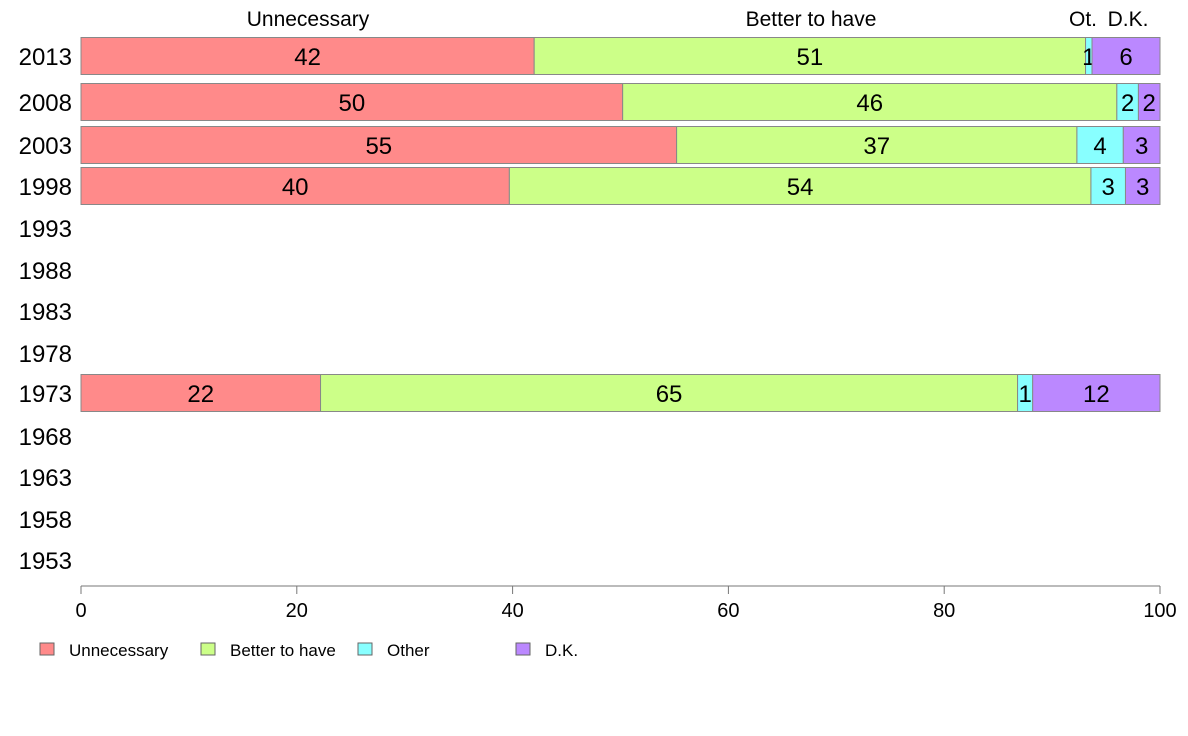 Image resolution: width=1188 pixels, height=736 pixels. I want to click on year-label-1953: 1953, so click(45, 561).